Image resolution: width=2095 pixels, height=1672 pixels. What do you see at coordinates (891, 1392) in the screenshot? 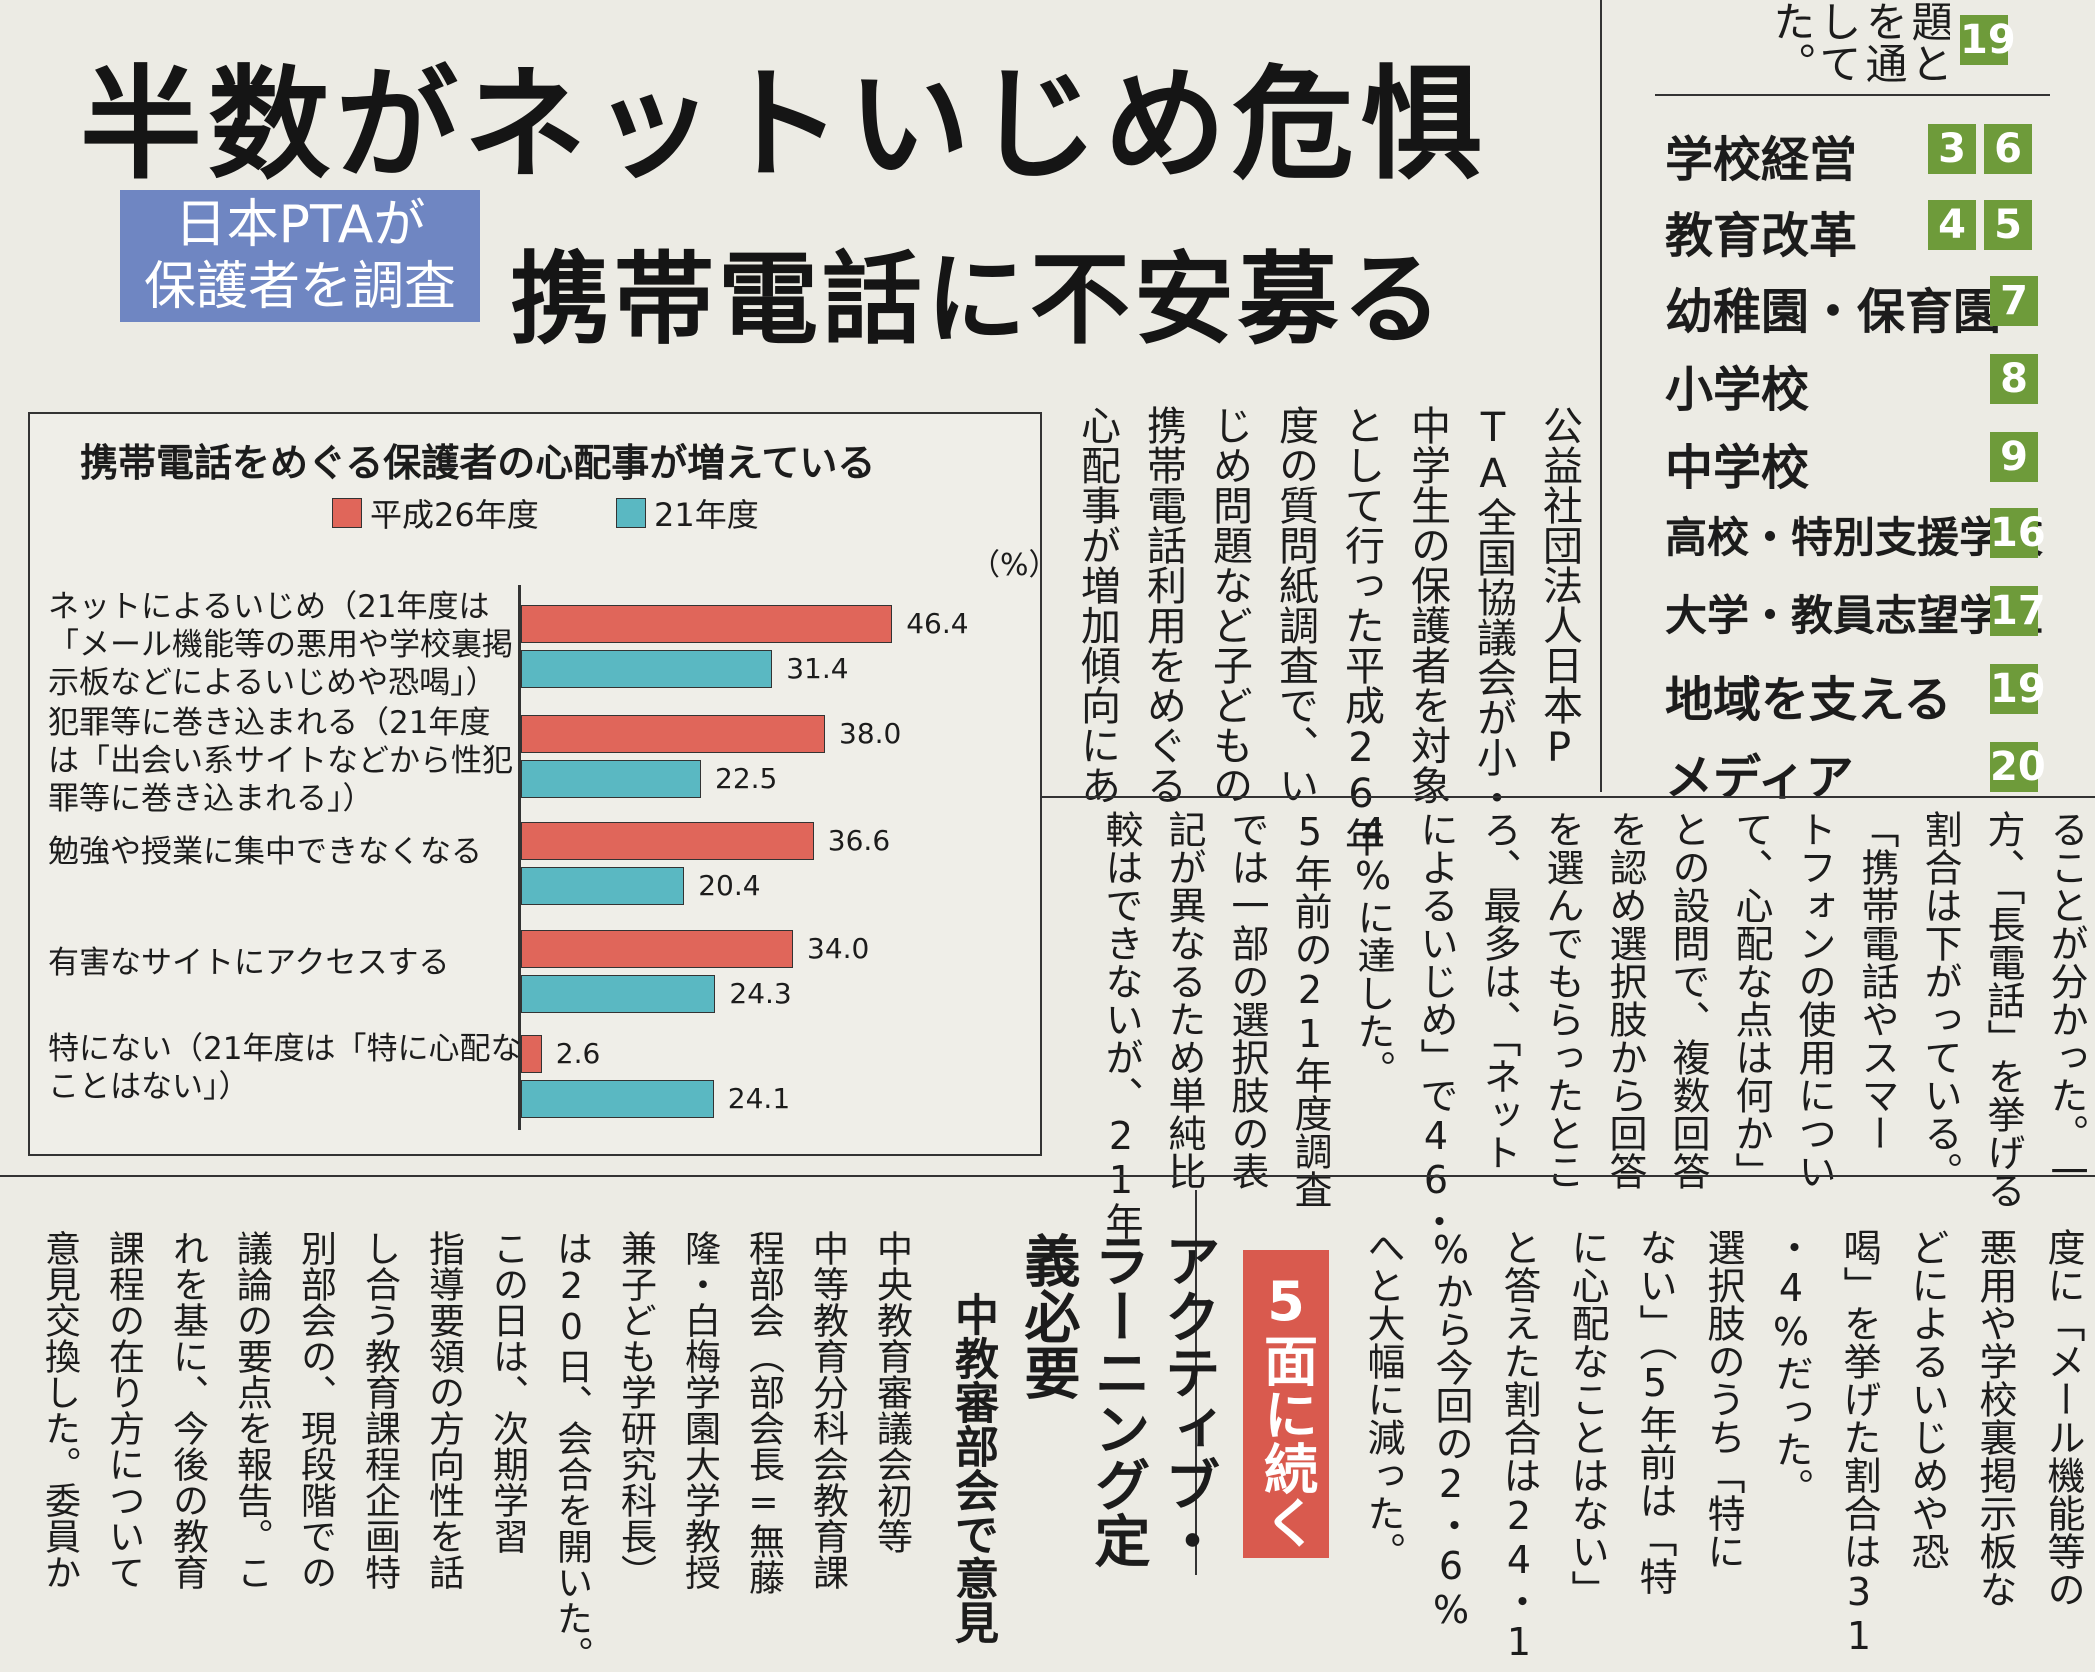
I see `text-column: 中央教育審議会初等` at bounding box center [891, 1392].